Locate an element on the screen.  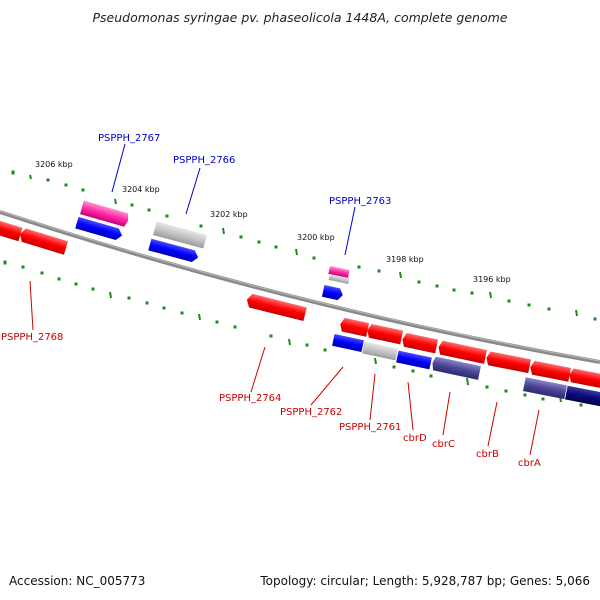
accession-text: Accession: NC_005773 is located at coordinates (77, 581).